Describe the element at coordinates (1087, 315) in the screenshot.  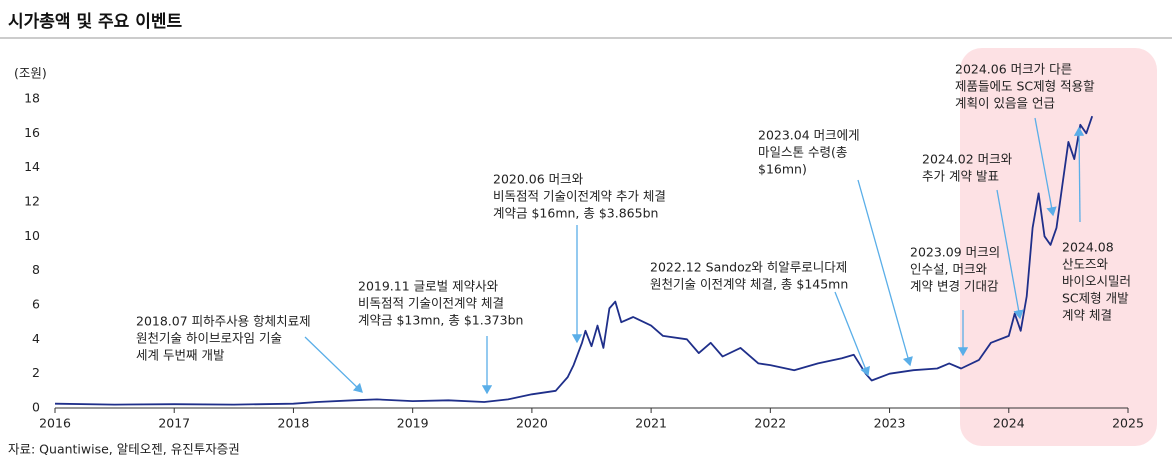
I see `annotation-text: 계약 체결` at that location.